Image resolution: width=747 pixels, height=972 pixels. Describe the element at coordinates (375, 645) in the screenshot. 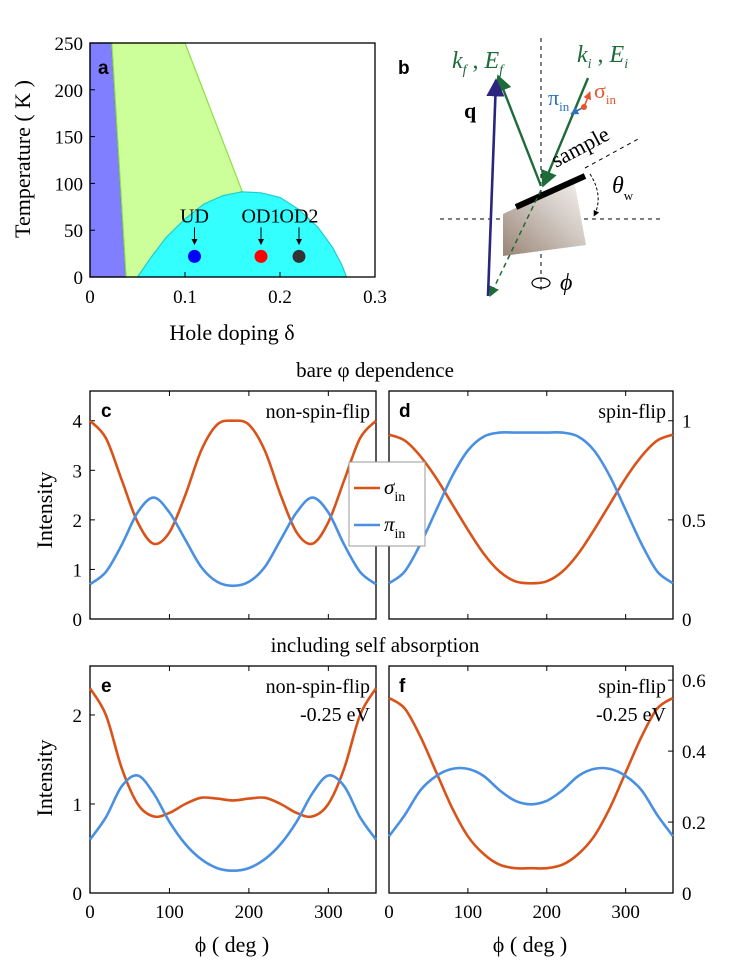

I see `heading-self-absorption: including self absorption` at that location.